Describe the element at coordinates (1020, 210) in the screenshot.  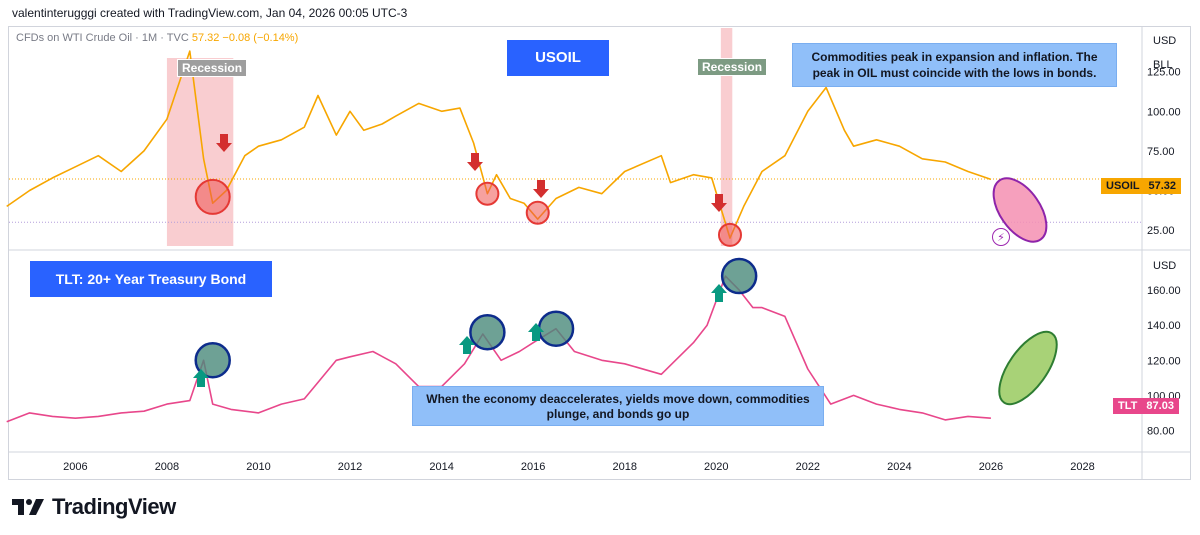
I see `oil-projection-ellipse` at that location.